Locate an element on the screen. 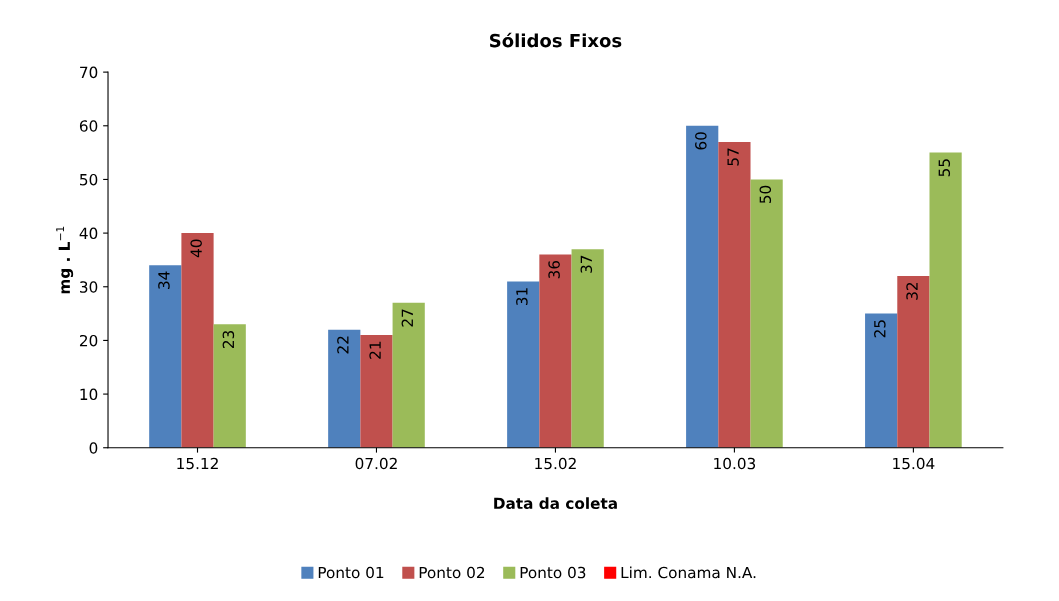  data-label: 37 is located at coordinates (586, 264).